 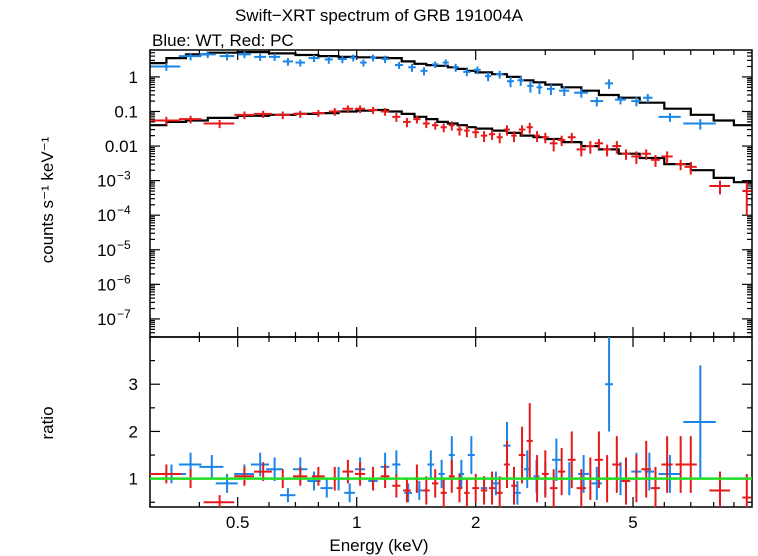 I want to click on y-tick-label: 3, so click(x=133, y=384).